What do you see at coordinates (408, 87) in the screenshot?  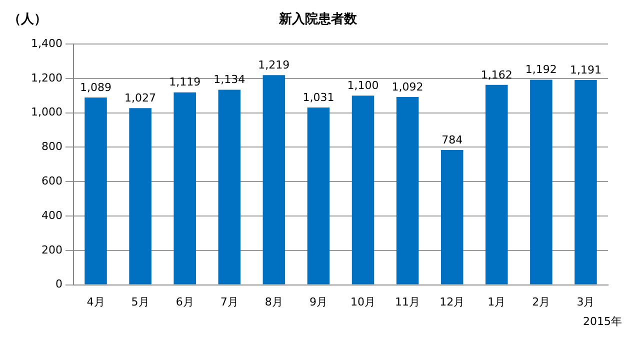 I see `data-label: 1,092` at bounding box center [408, 87].